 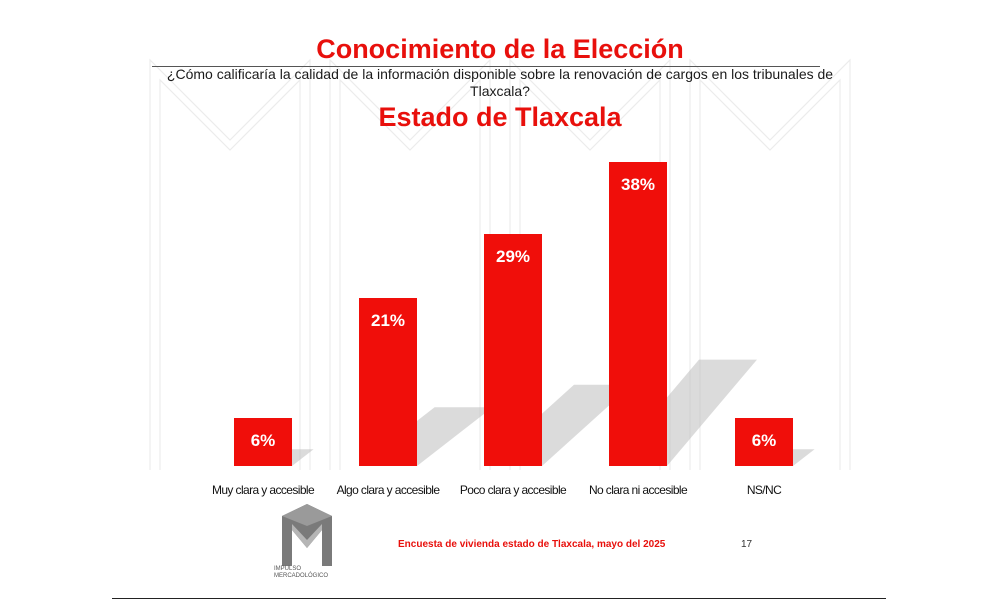 What do you see at coordinates (500, 117) in the screenshot?
I see `chart-subtitle: Estado de Tlaxcala` at bounding box center [500, 117].